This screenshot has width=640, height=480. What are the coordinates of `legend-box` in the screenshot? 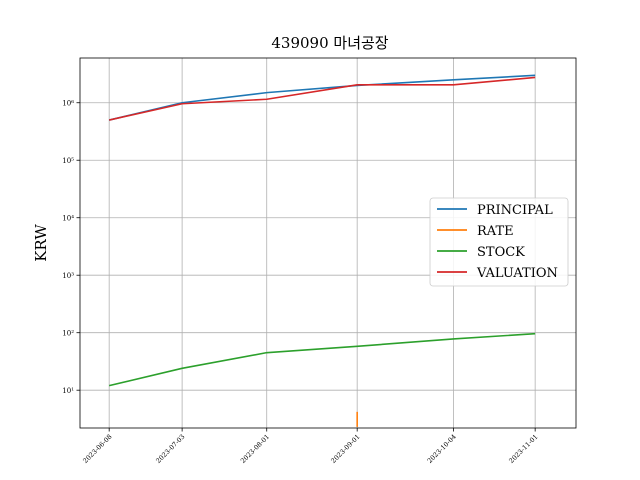 It's located at (499, 242).